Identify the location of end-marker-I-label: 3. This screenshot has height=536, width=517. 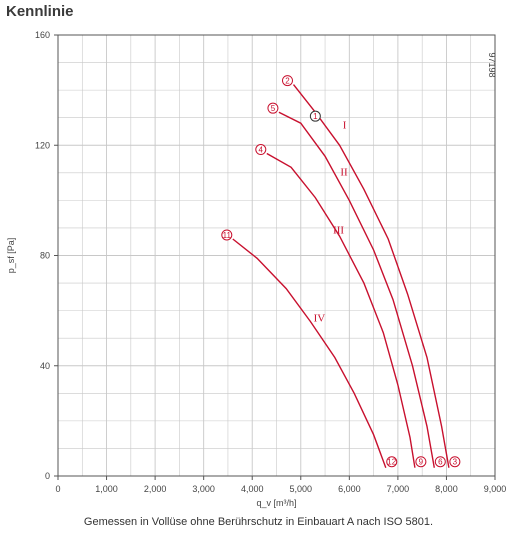
(455, 462).